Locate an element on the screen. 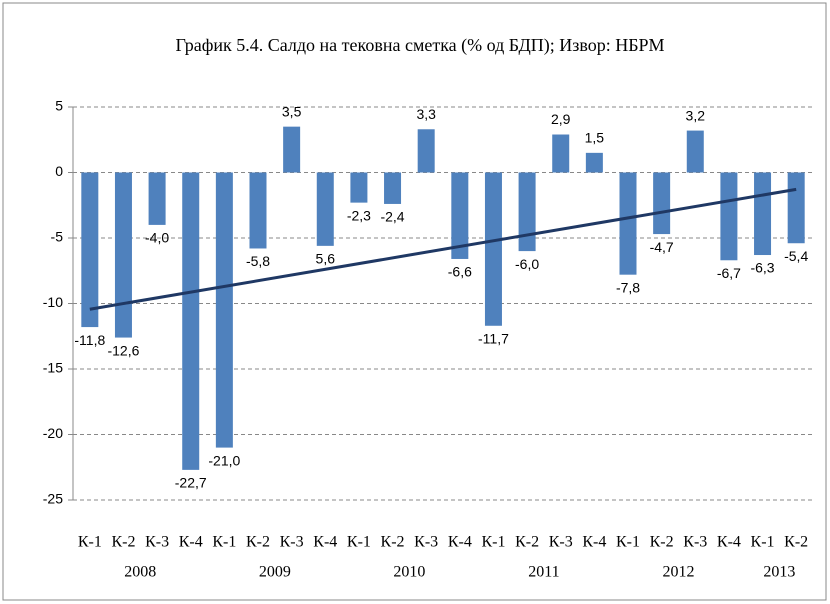 The image size is (830, 604). y-tick-label: 5 is located at coordinates (59, 106).